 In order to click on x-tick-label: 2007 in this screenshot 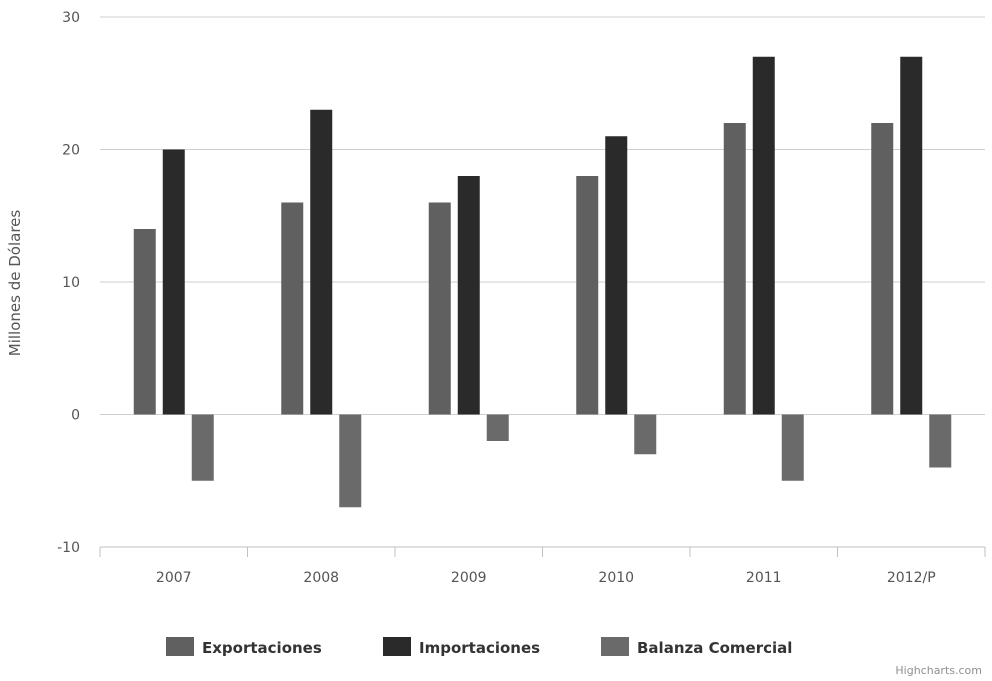, I will do `click(174, 578)`.